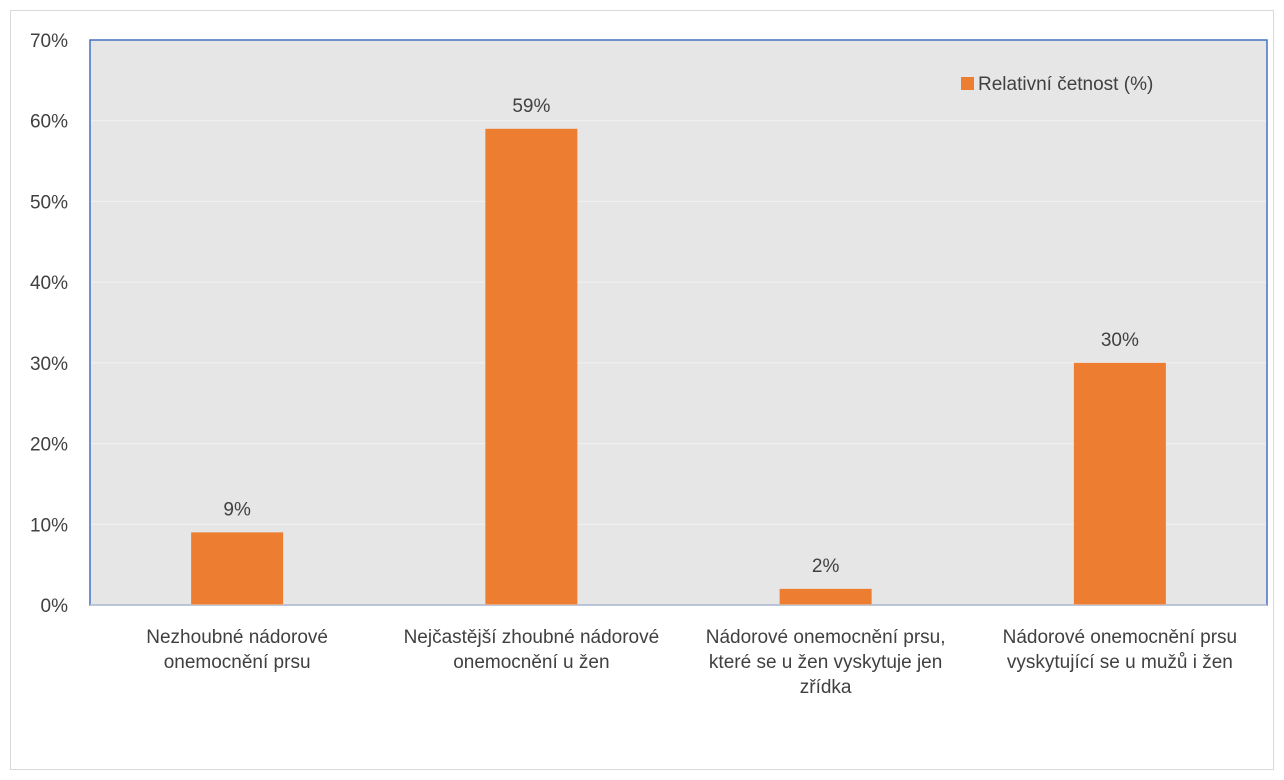 This screenshot has height=780, width=1284. What do you see at coordinates (531, 106) in the screenshot?
I see `data-label: 59%` at bounding box center [531, 106].